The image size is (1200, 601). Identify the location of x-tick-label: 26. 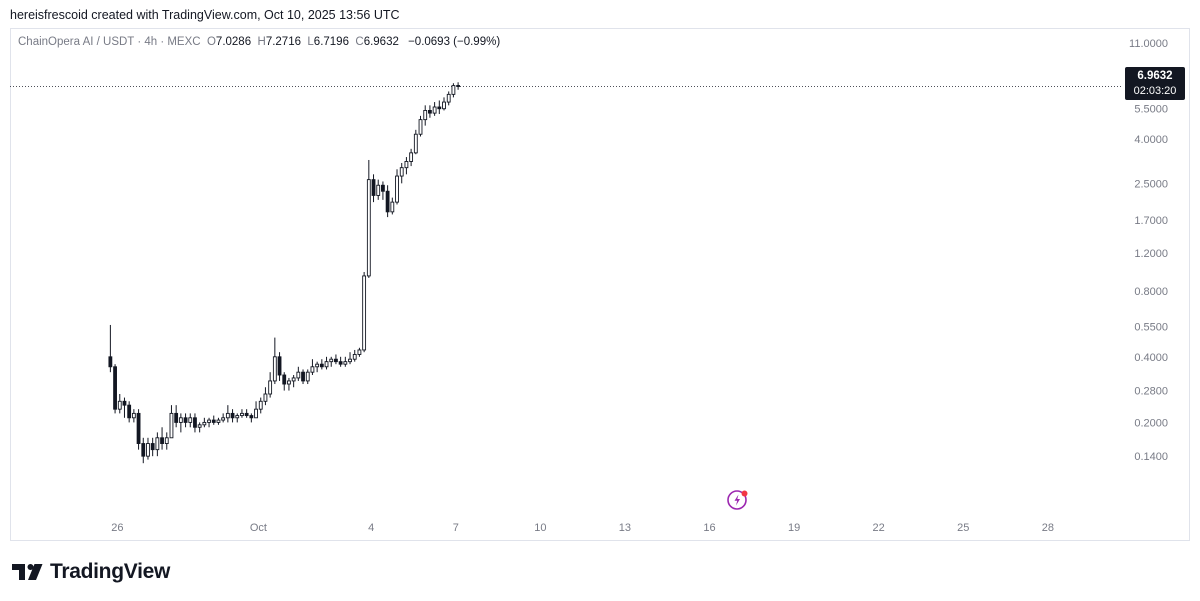
(117, 528).